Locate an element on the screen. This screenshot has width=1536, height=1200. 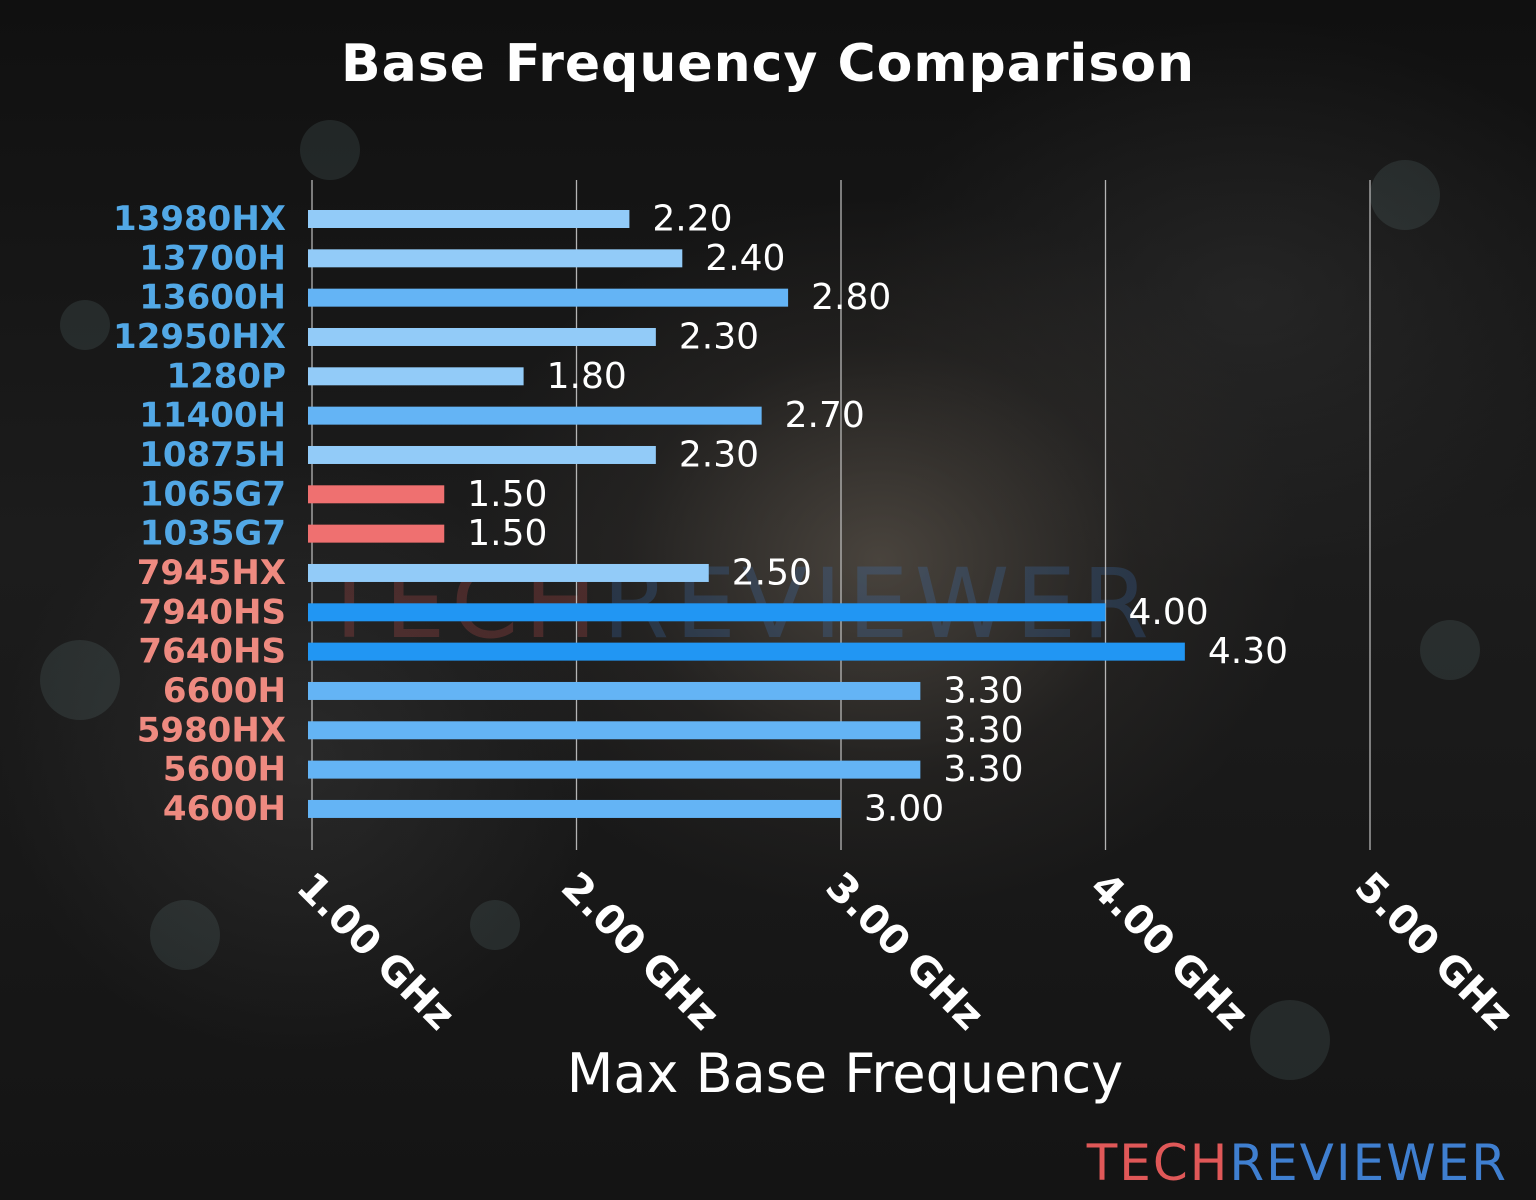
value-label: 1.80 is located at coordinates (587, 376).